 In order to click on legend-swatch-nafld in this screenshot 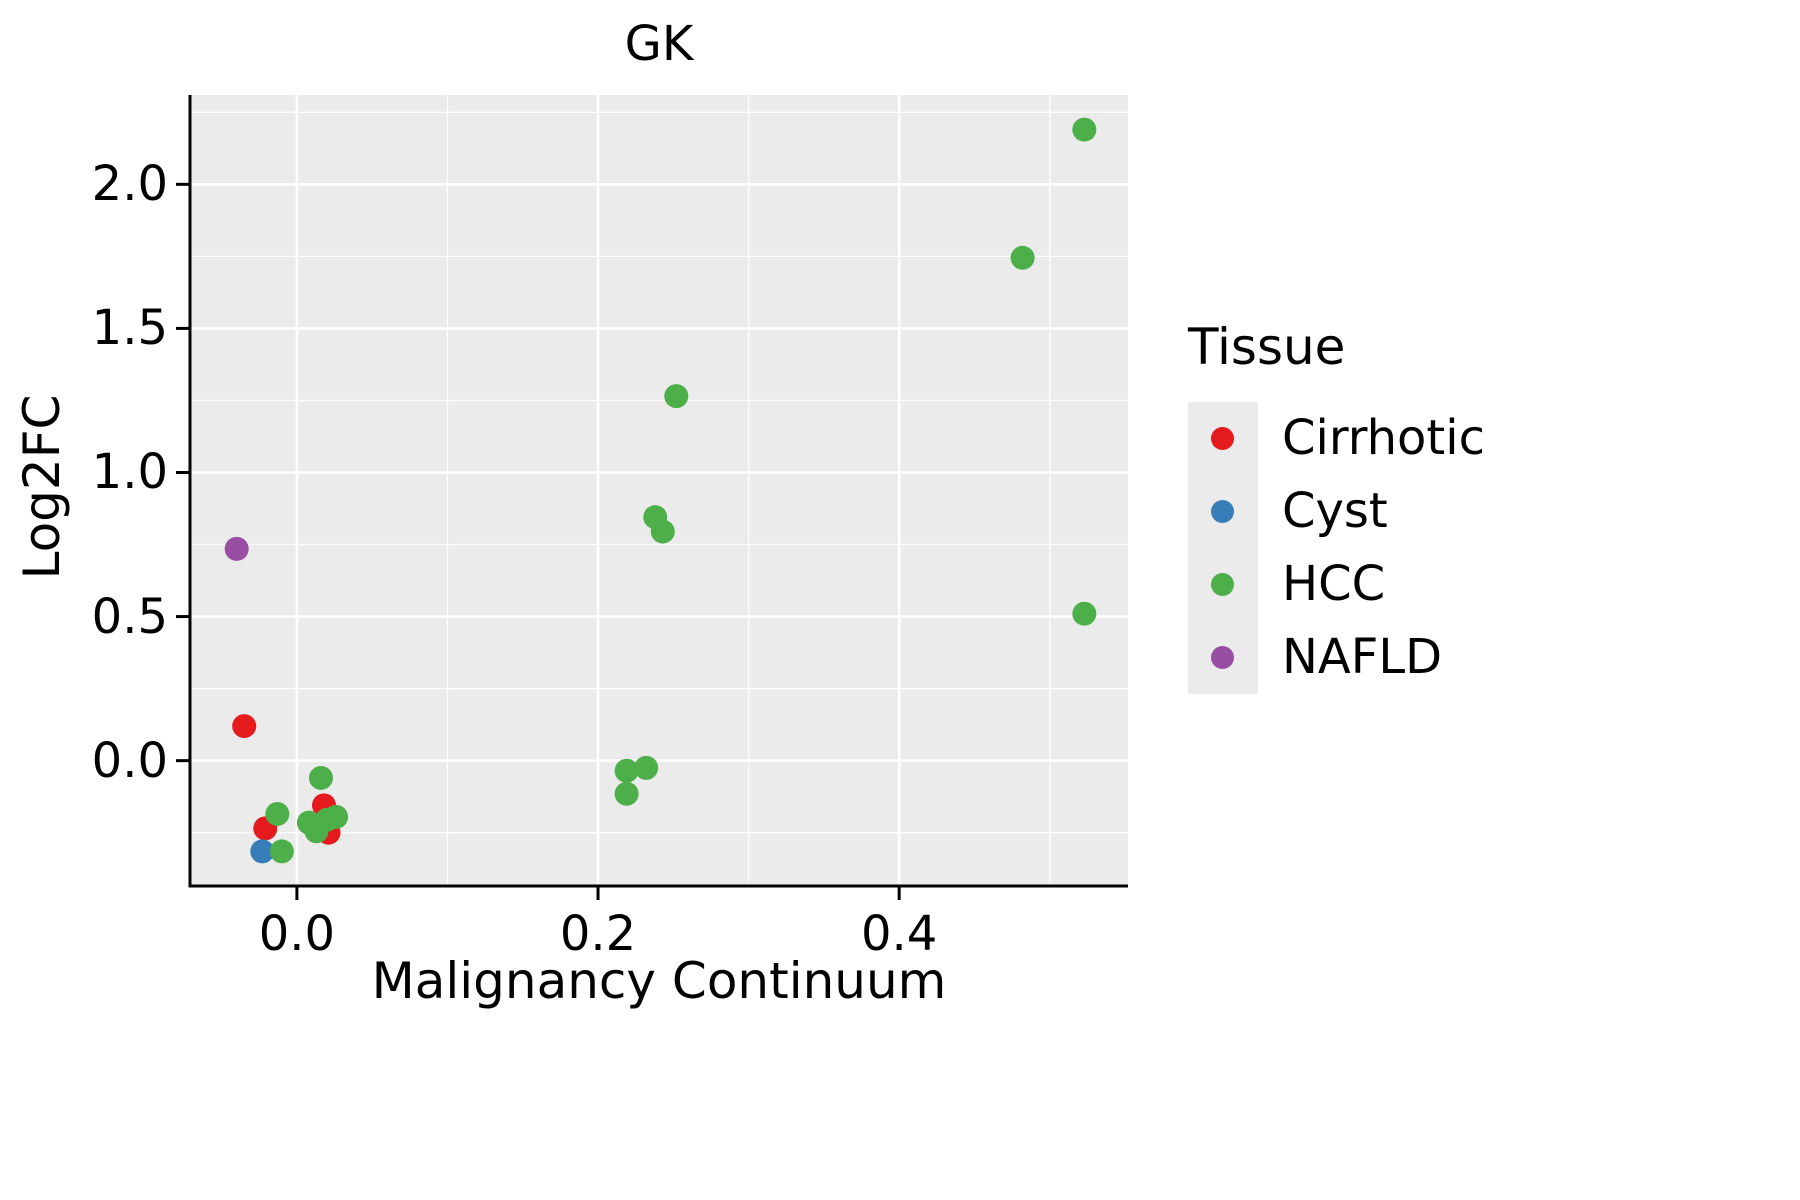, I will do `click(1222, 657)`.